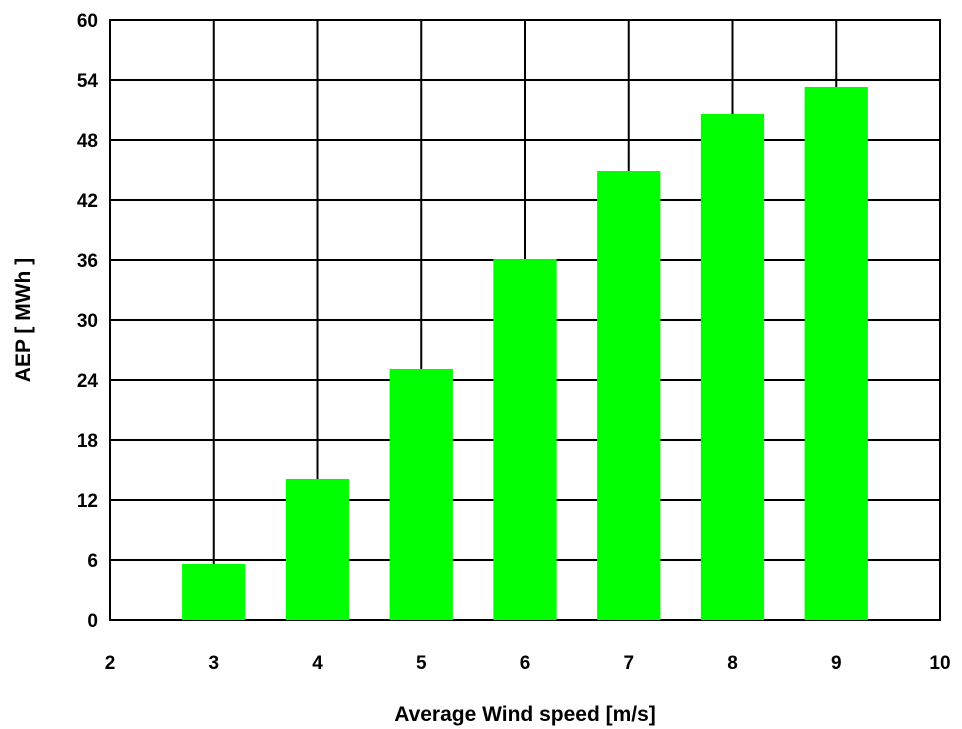 The width and height of the screenshot is (962, 729). I want to click on x-tick-label: 9, so click(836, 663).